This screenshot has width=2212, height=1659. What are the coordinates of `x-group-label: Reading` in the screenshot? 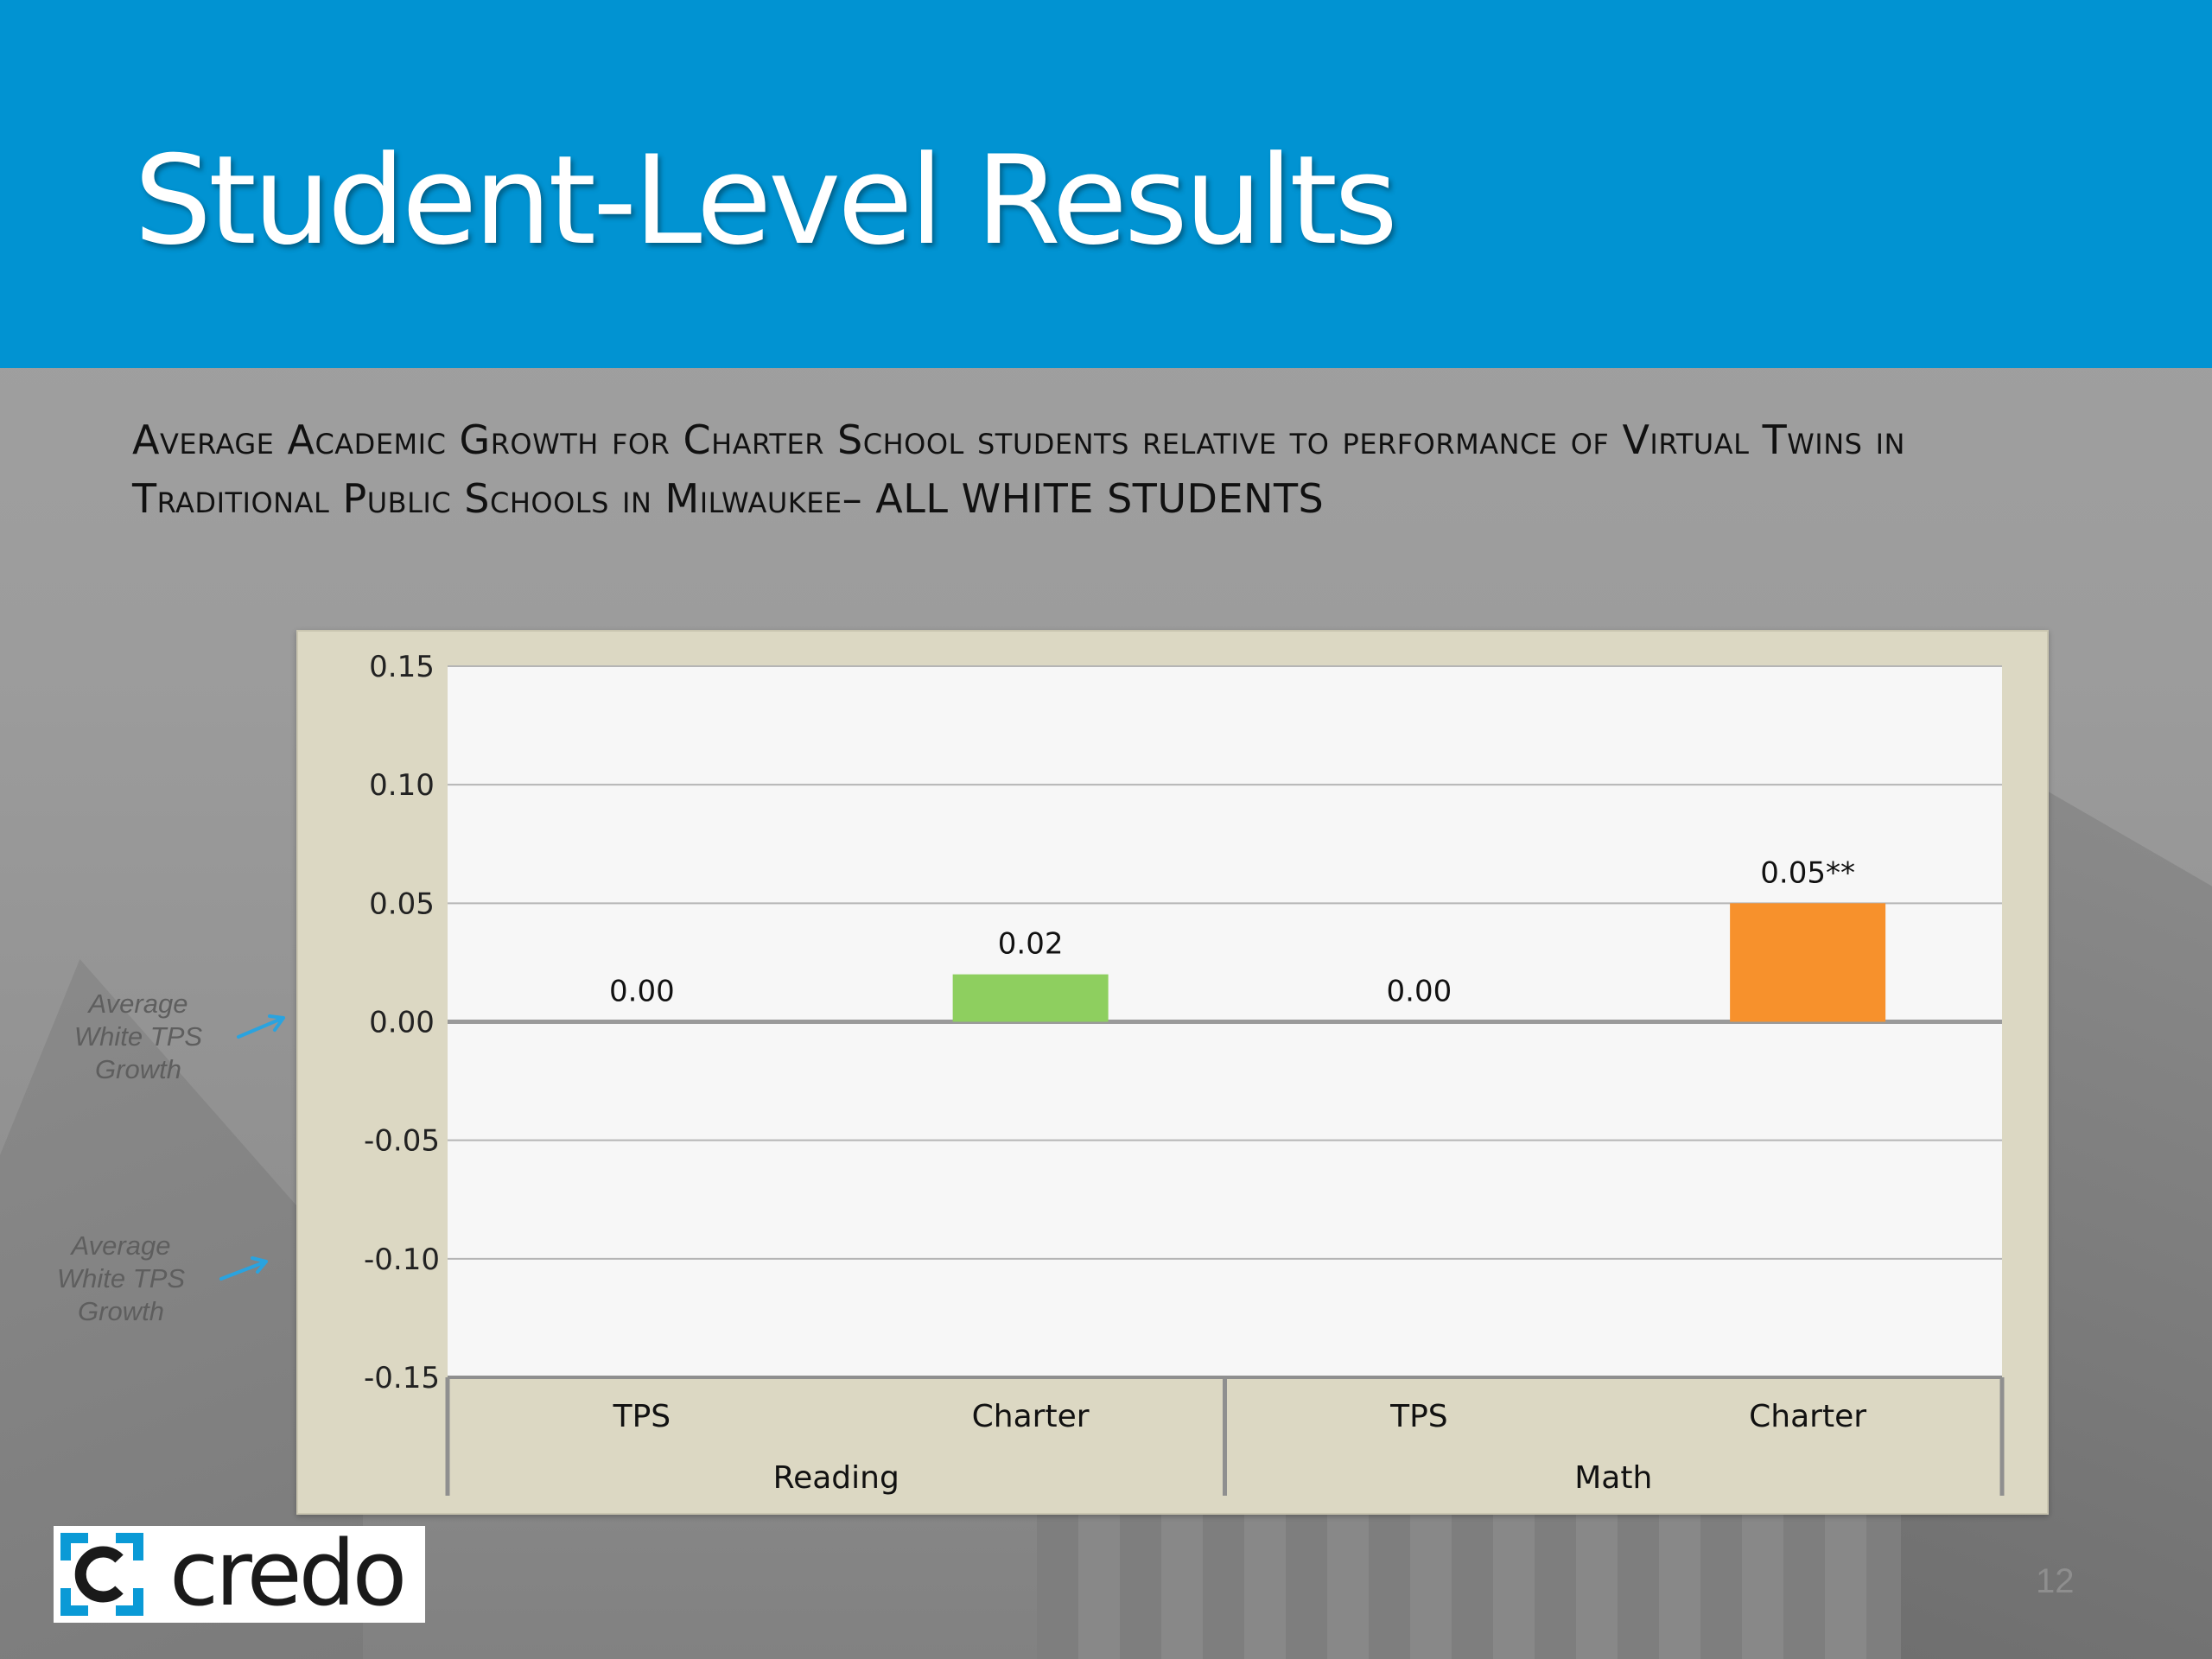 It's located at (836, 1478).